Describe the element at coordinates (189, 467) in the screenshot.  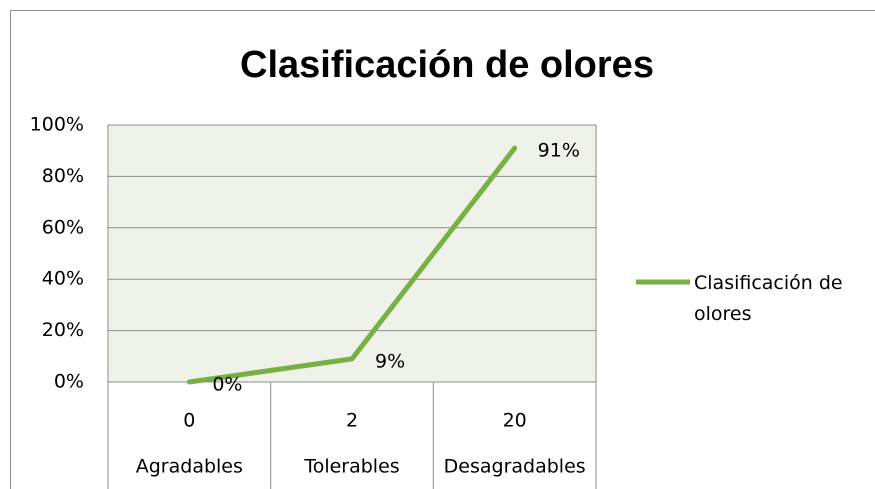
I see `x-group-label: Agradables` at that location.